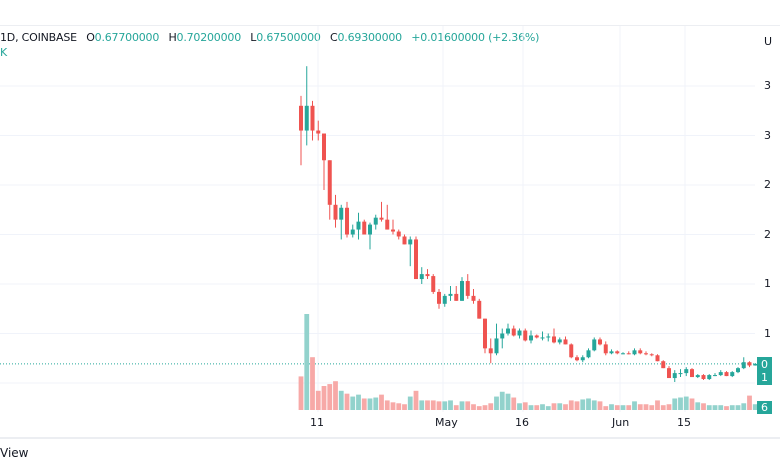 This screenshot has height=470, width=780. What do you see at coordinates (4, 52) in the screenshot?
I see `volume-legend: K` at bounding box center [4, 52].